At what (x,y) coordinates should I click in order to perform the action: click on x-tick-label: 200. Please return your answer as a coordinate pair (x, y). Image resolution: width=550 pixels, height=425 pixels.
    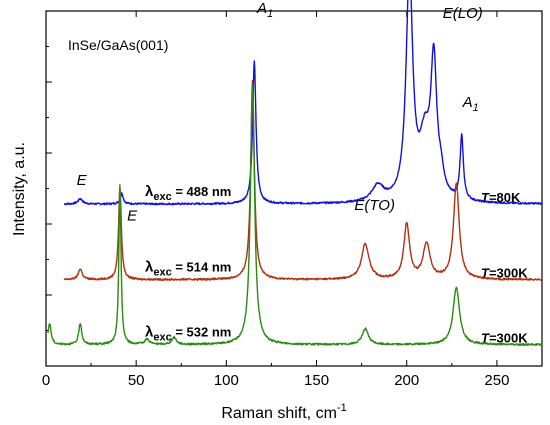
    Looking at the image, I should click on (406, 380).